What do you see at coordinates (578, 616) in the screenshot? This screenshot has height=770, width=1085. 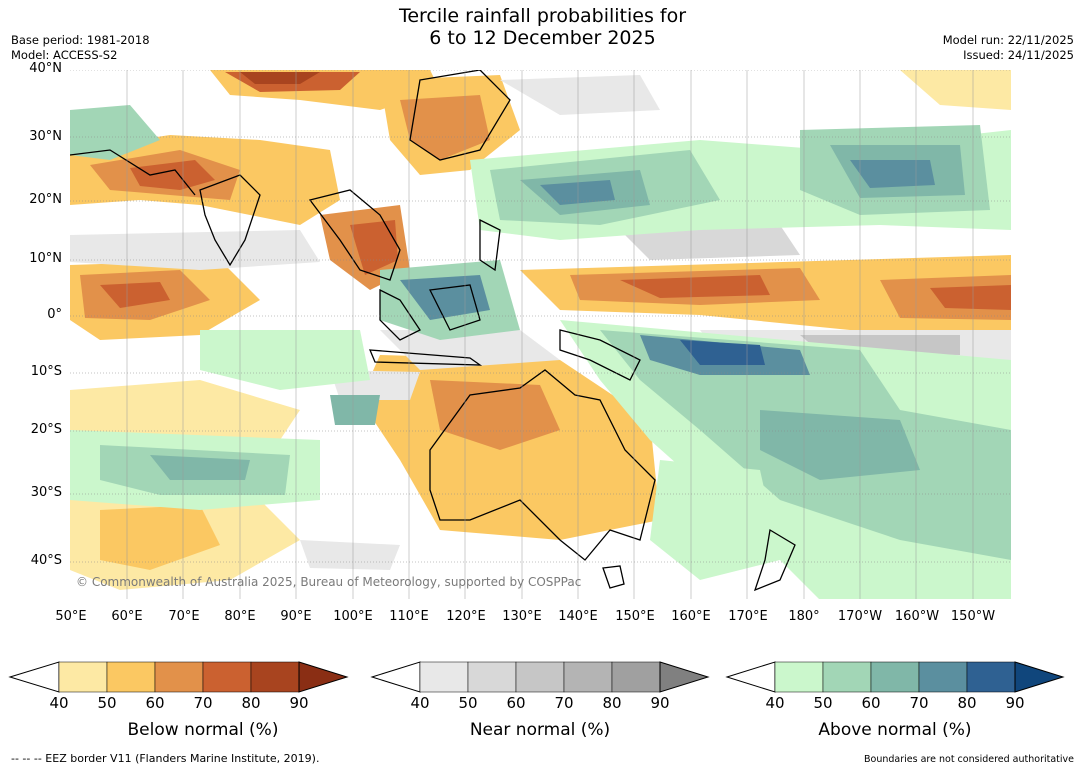 I see `lon-label: 140°E` at bounding box center [578, 616].